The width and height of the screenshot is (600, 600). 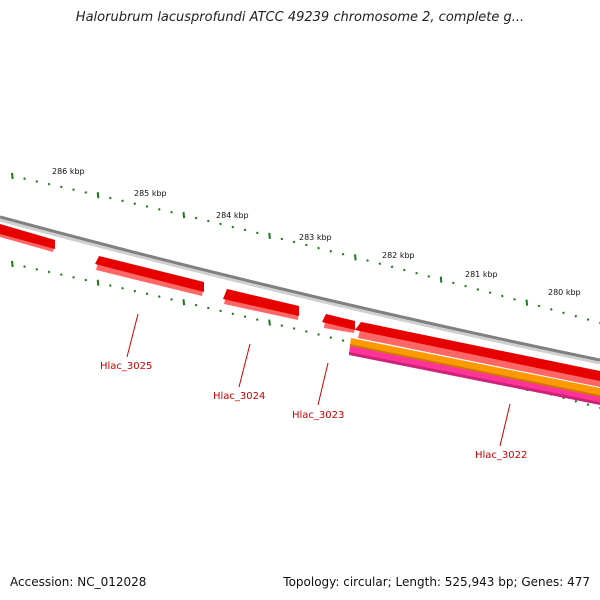 What do you see at coordinates (501, 455) in the screenshot?
I see `gene-label-hlac-3022: Hlac_3022` at bounding box center [501, 455].